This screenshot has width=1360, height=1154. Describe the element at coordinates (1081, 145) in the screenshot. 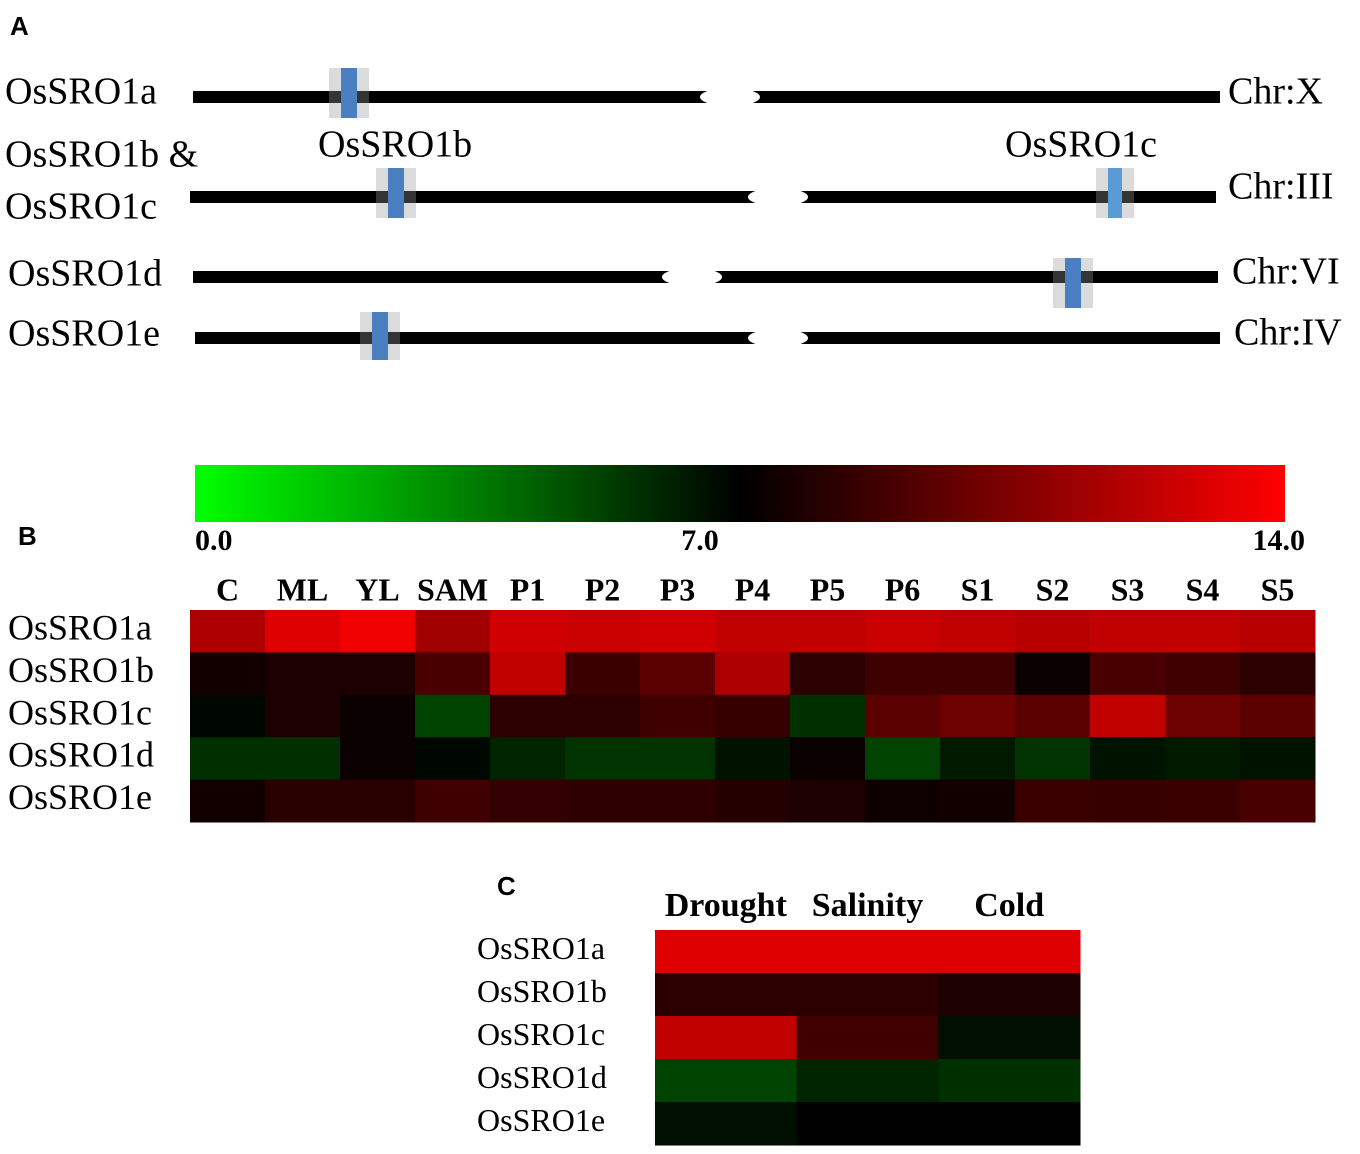

I see `gene-label: OsSRO1c` at that location.